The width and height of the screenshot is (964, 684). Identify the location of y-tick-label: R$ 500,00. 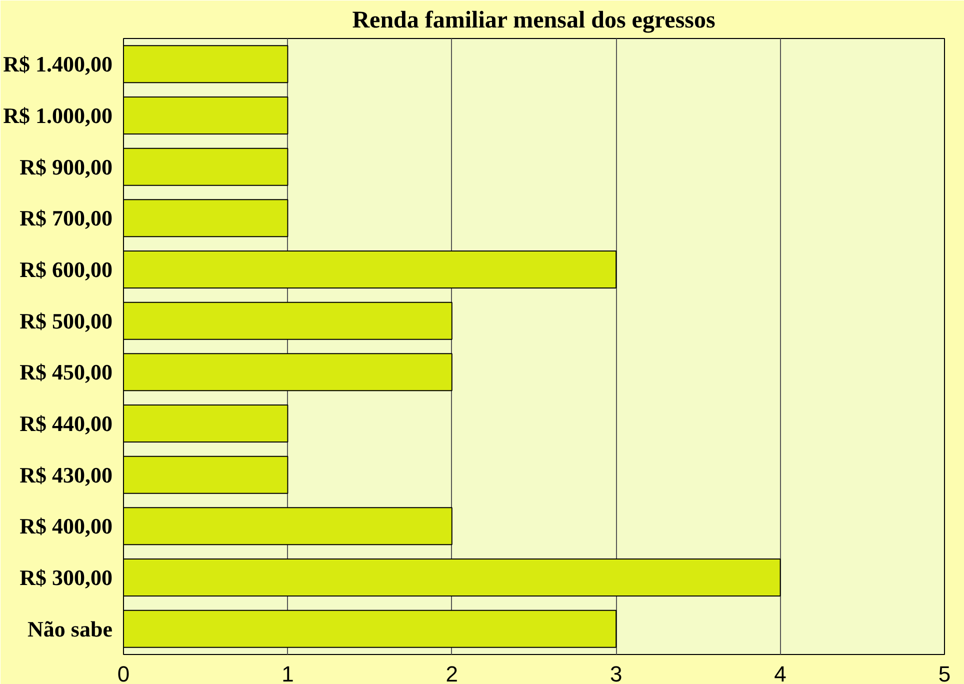
(66, 321).